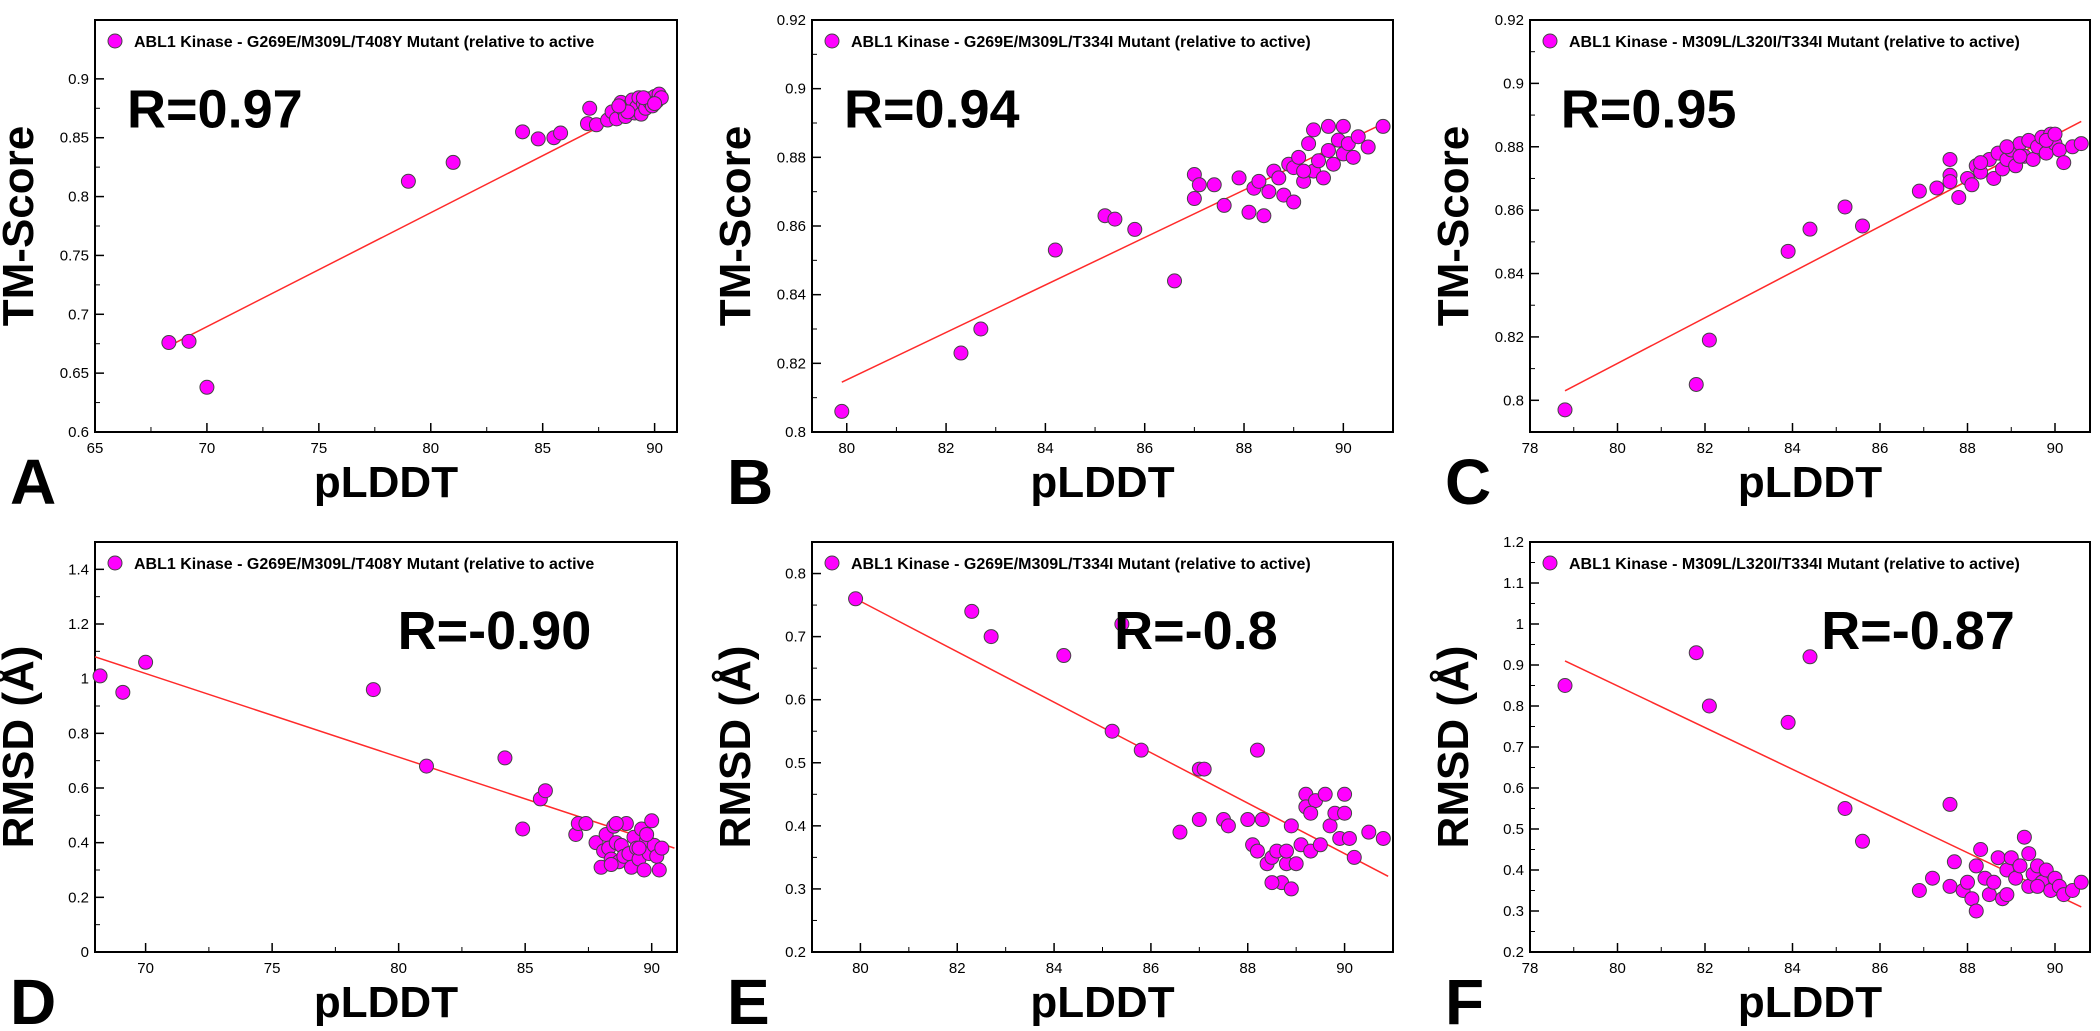 Image resolution: width=2100 pixels, height=1031 pixels. What do you see at coordinates (542, 448) in the screenshot?
I see `x-tick-label: 85` at bounding box center [542, 448].